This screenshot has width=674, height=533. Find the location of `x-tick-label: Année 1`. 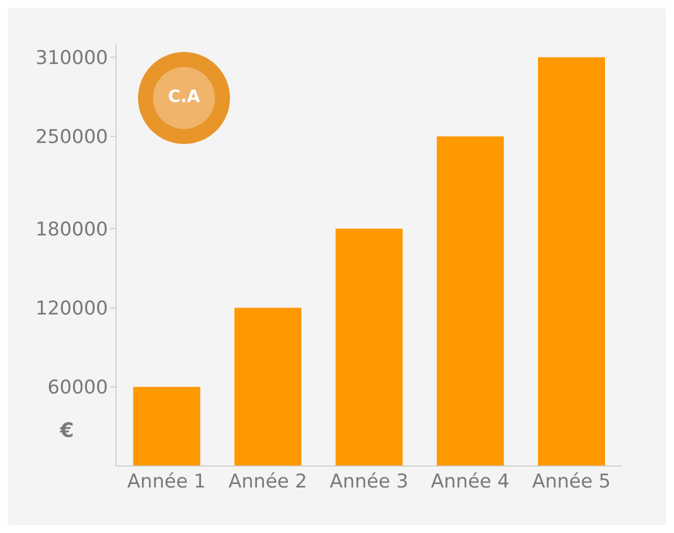

x-tick-label: Année 1 is located at coordinates (166, 481).